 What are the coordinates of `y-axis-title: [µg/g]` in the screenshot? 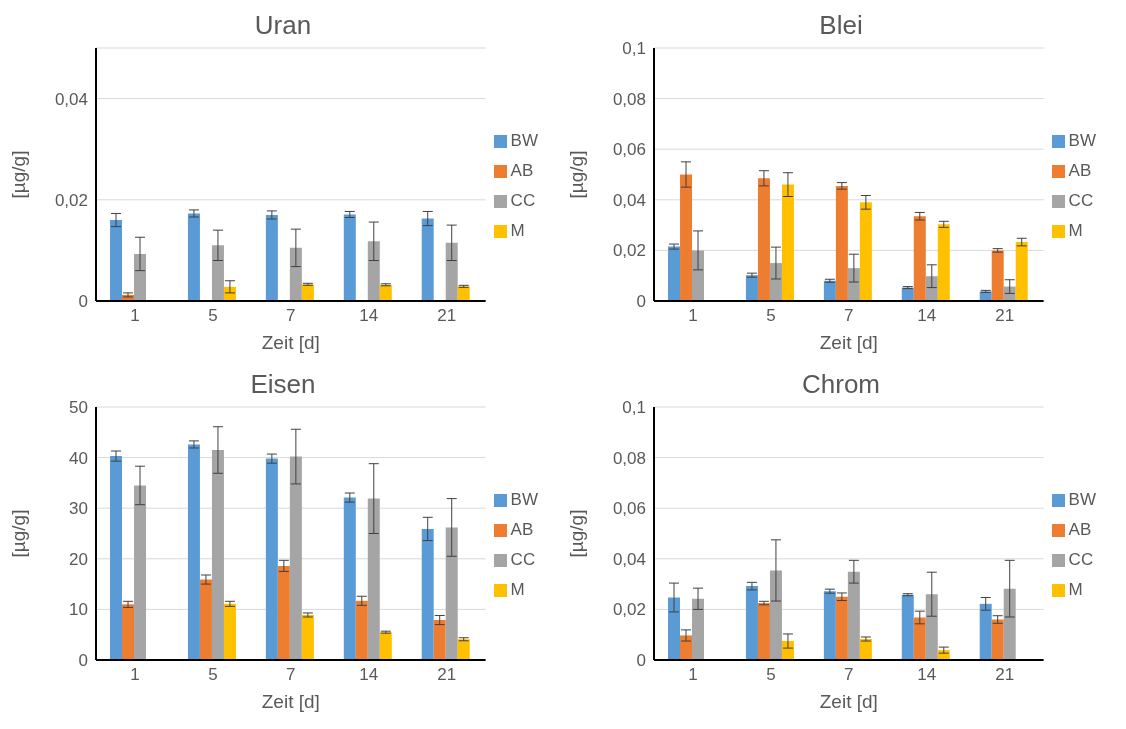 It's located at (576, 533).